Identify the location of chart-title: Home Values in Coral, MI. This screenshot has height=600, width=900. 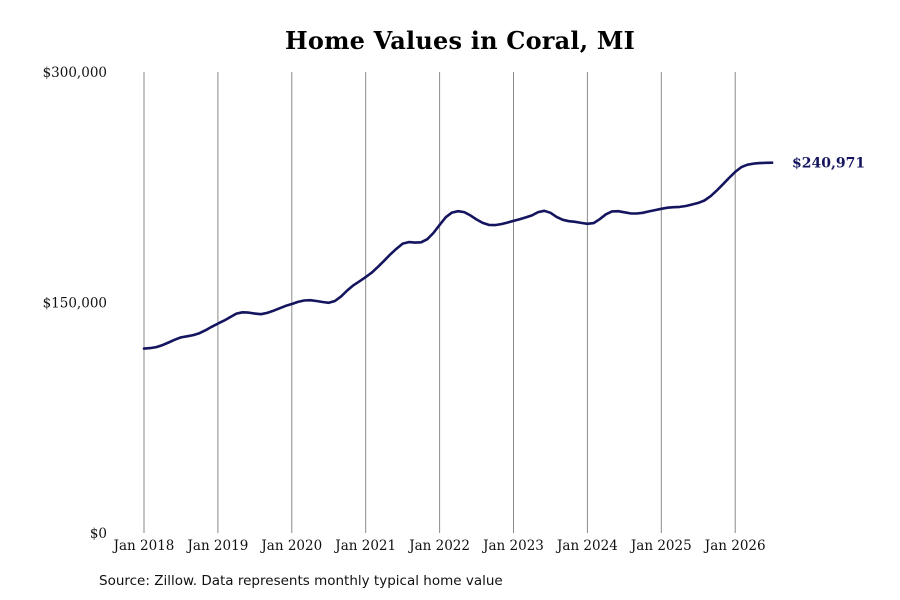
(460, 40).